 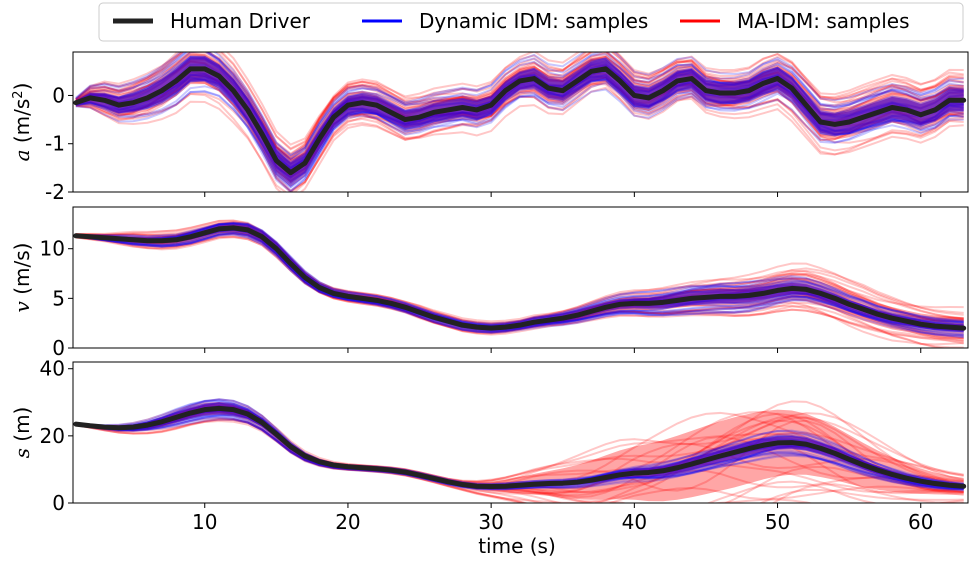 I want to click on legend-box, so click(x=531, y=22).